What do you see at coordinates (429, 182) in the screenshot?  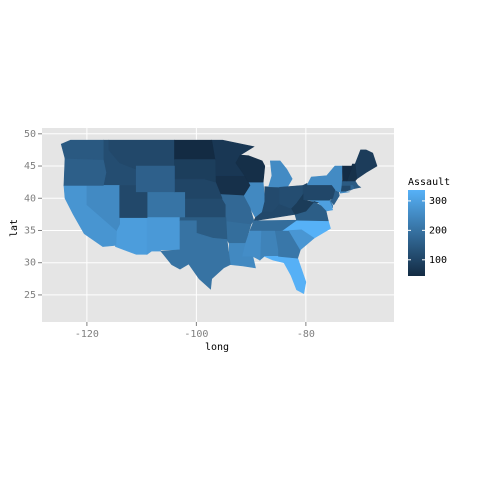 I see `legend-title: Assault` at bounding box center [429, 182].